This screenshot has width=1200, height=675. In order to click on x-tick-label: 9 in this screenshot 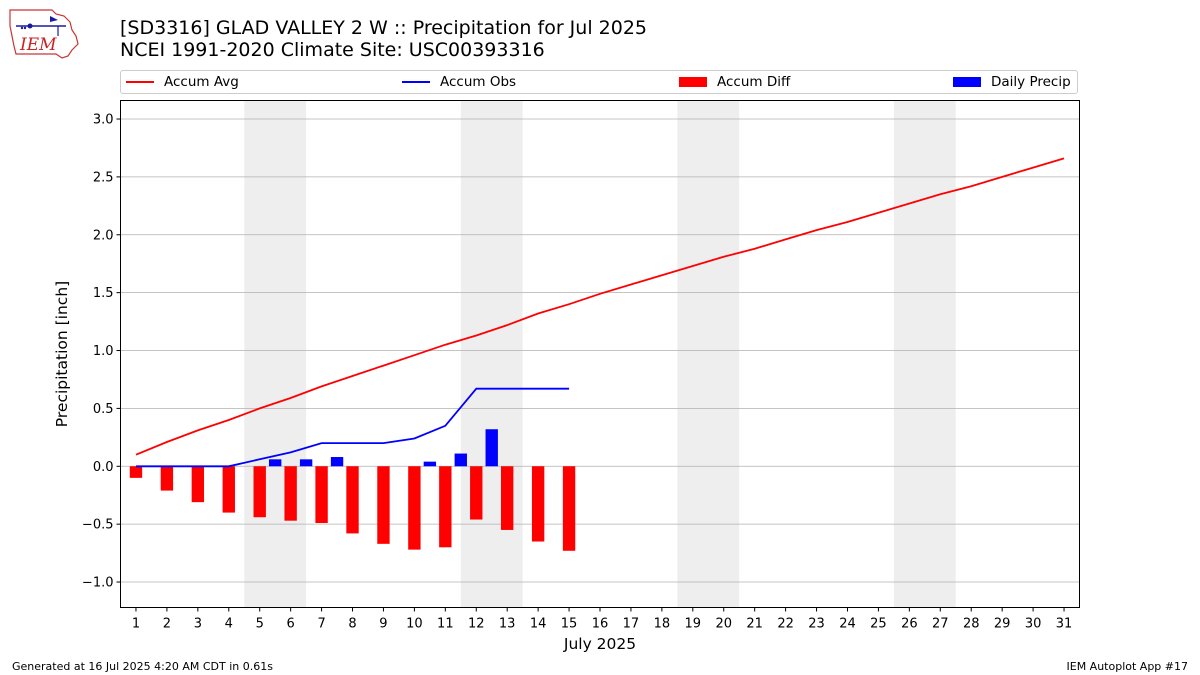, I will do `click(383, 624)`.